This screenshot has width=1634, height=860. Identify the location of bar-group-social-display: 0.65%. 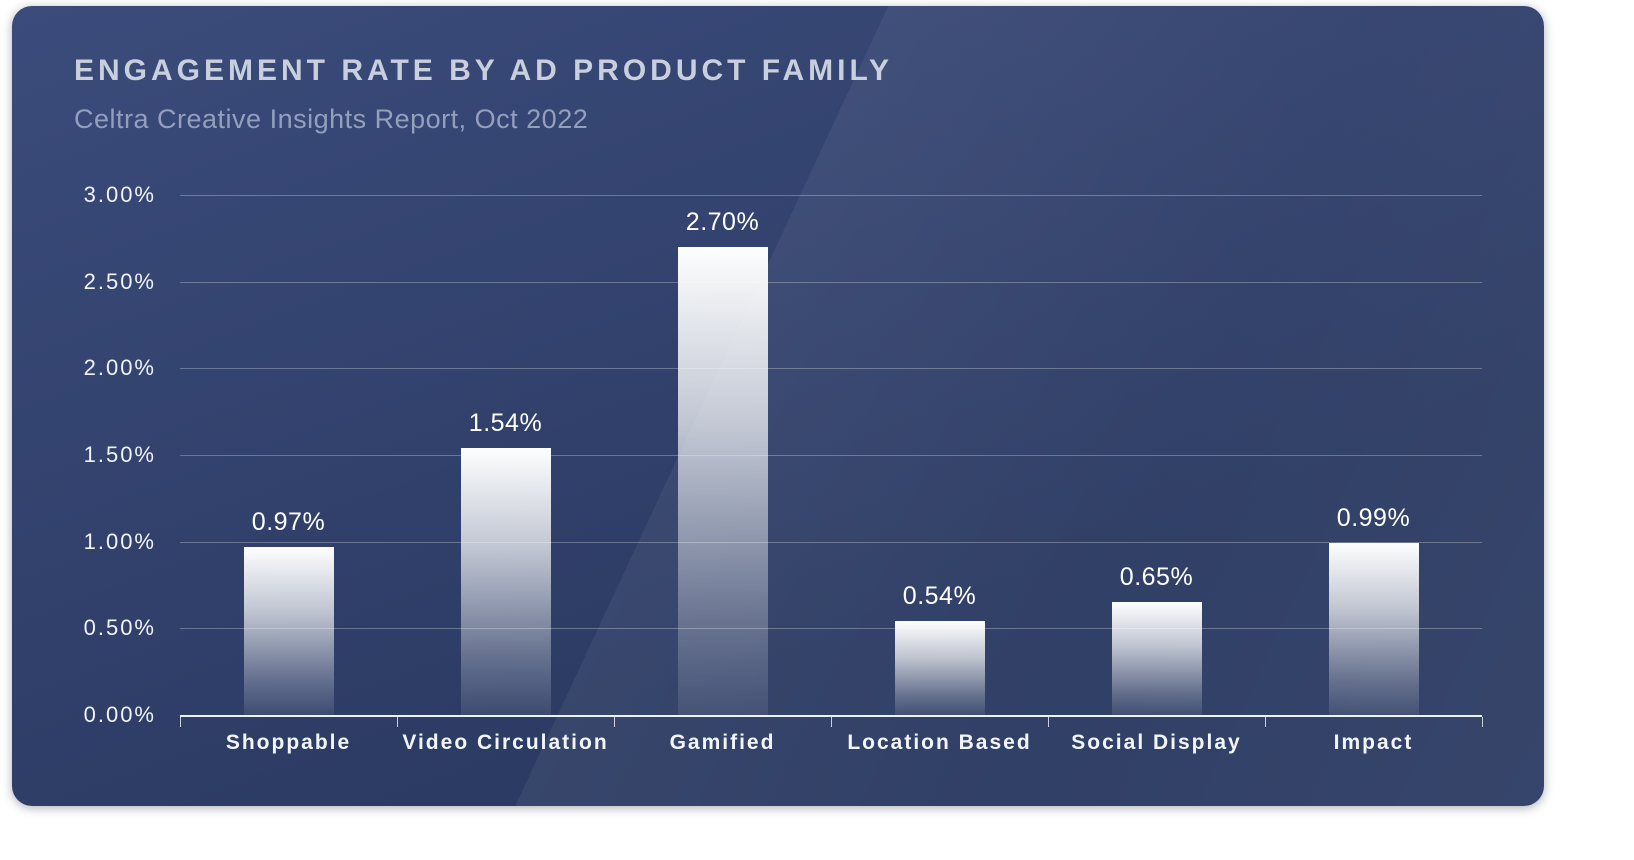
(1156, 455).